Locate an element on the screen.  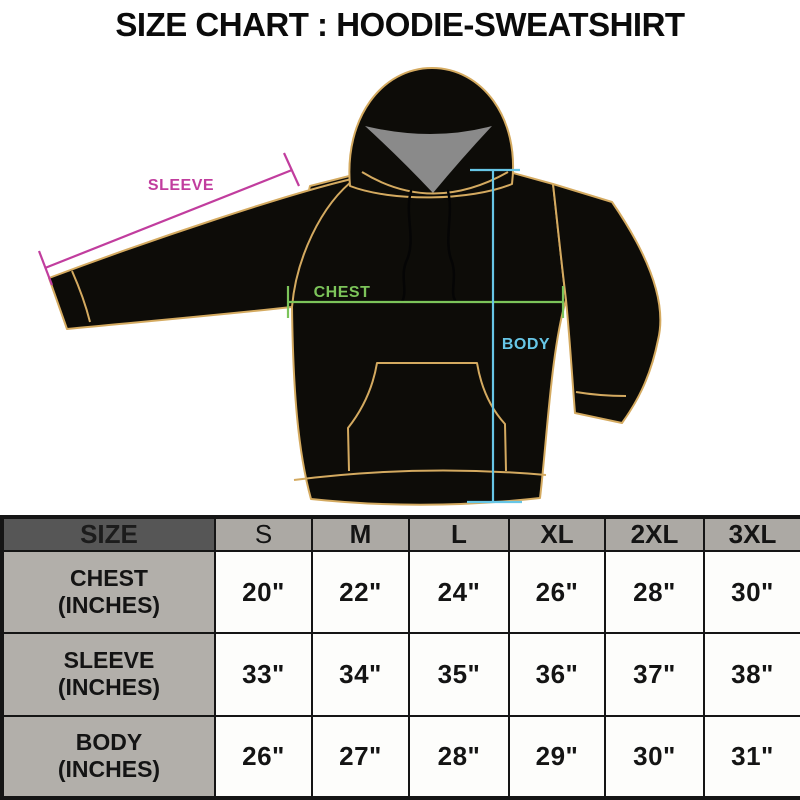
measurement-cell: 27" is located at coordinates (360, 757).